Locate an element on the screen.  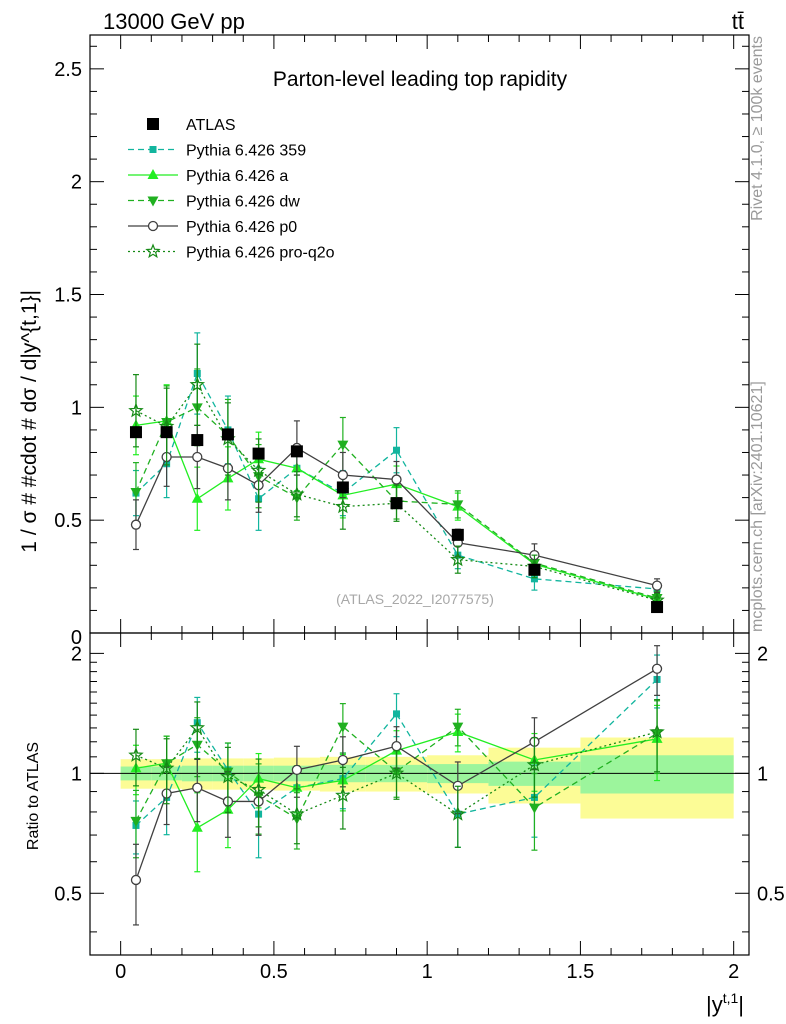
legend-label: Pythia 6.426 p0 is located at coordinates (241, 227).